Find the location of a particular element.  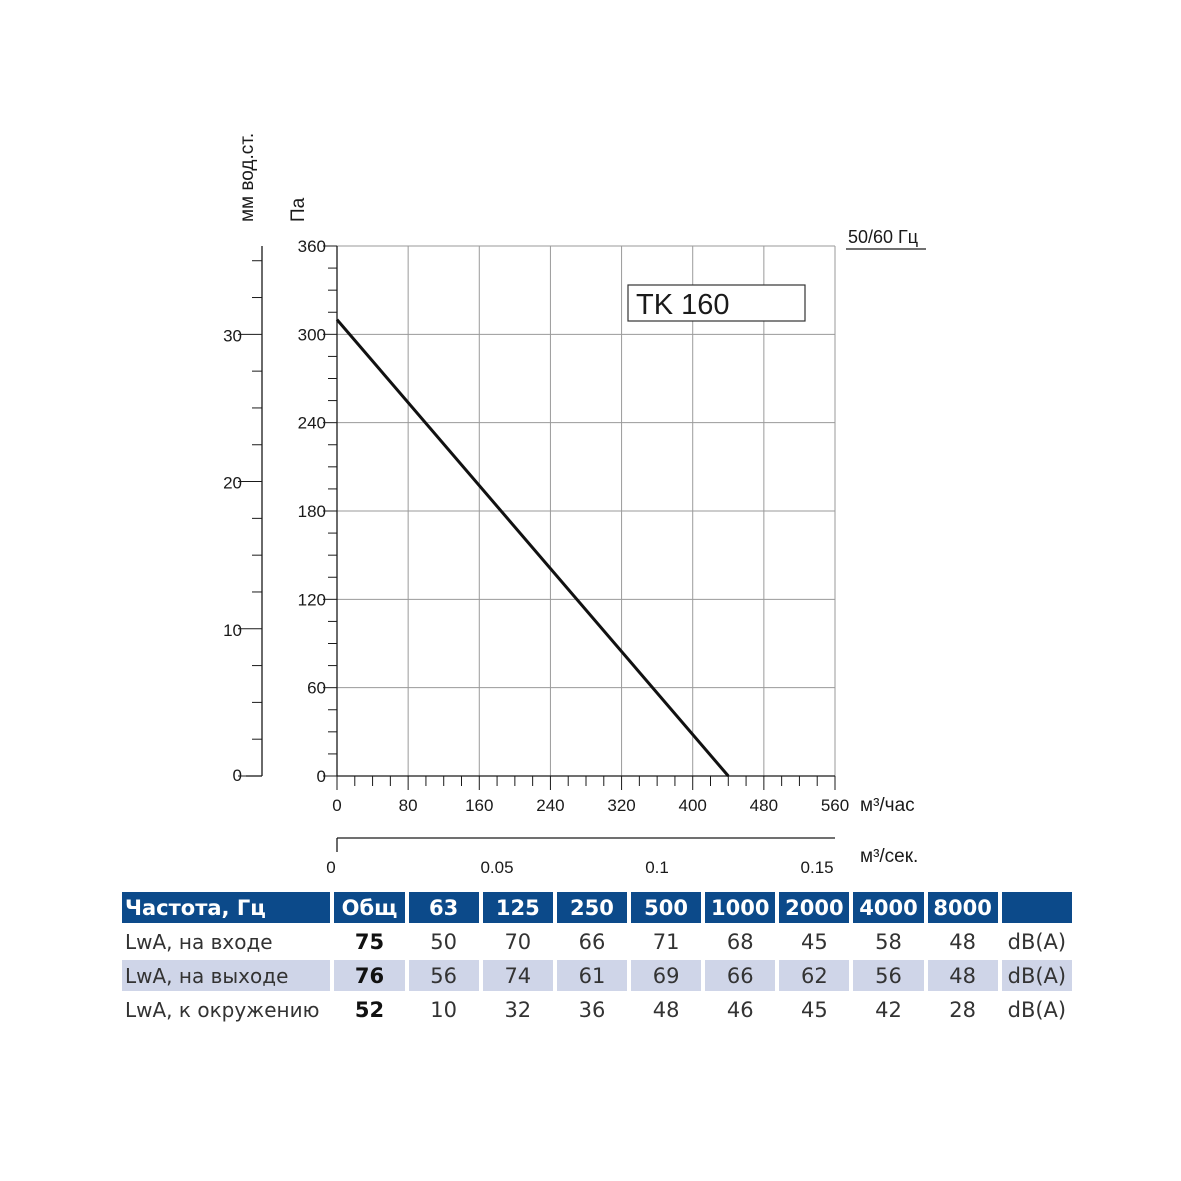

chart-curve-layer is located at coordinates (532, 547).